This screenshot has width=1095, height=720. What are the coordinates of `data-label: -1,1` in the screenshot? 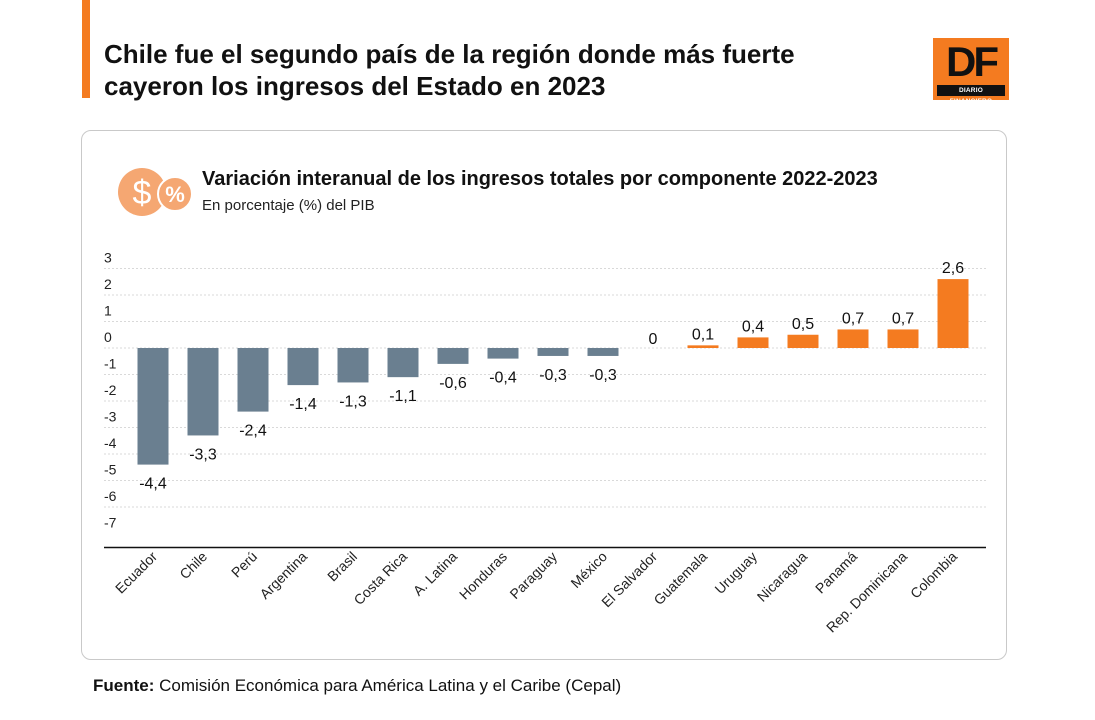 It's located at (403, 396).